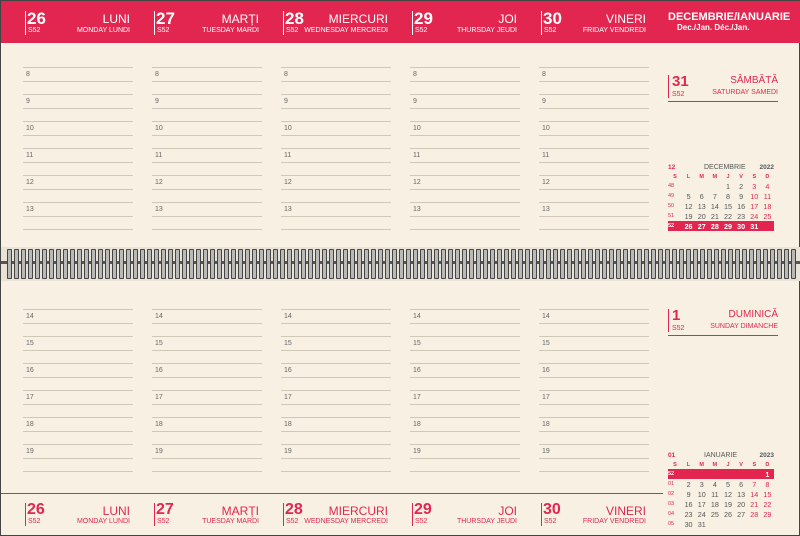  Describe the element at coordinates (754, 177) in the screenshot. I see `weekday-label: S` at that location.